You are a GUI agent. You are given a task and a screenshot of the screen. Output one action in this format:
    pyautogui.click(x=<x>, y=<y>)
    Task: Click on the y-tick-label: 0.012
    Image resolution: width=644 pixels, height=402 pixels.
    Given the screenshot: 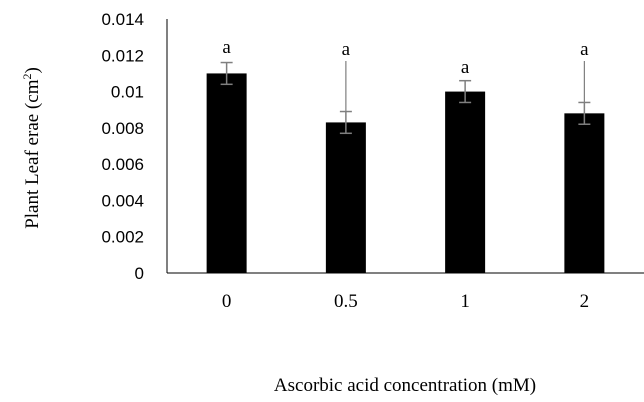 What is the action you would take?
    pyautogui.click(x=122, y=55)
    